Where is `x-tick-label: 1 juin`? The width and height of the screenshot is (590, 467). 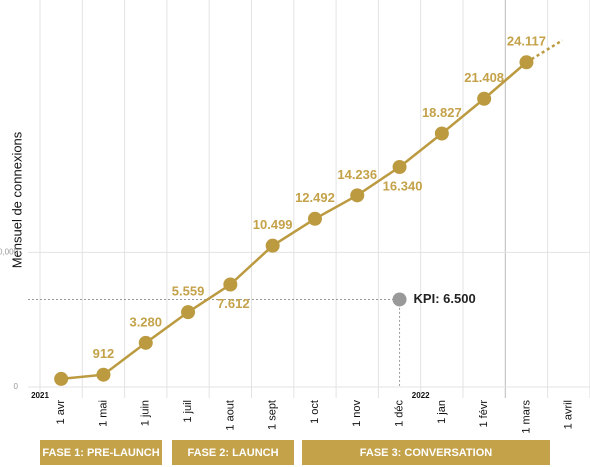 x-tick-label: 1 juin is located at coordinates (146, 413).